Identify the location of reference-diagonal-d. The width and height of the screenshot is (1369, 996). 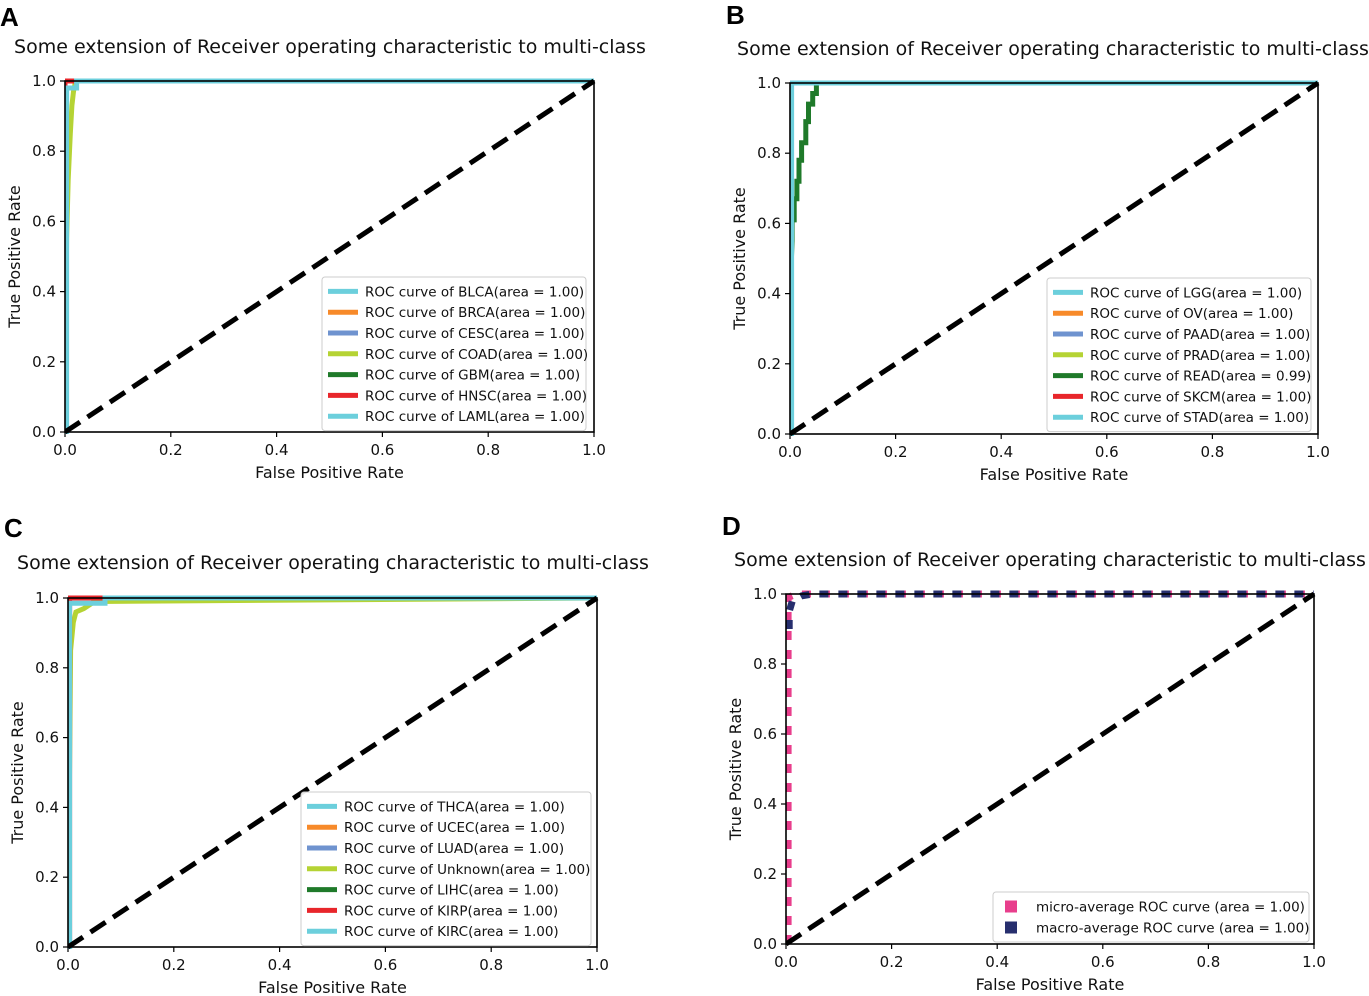
(1051, 768).